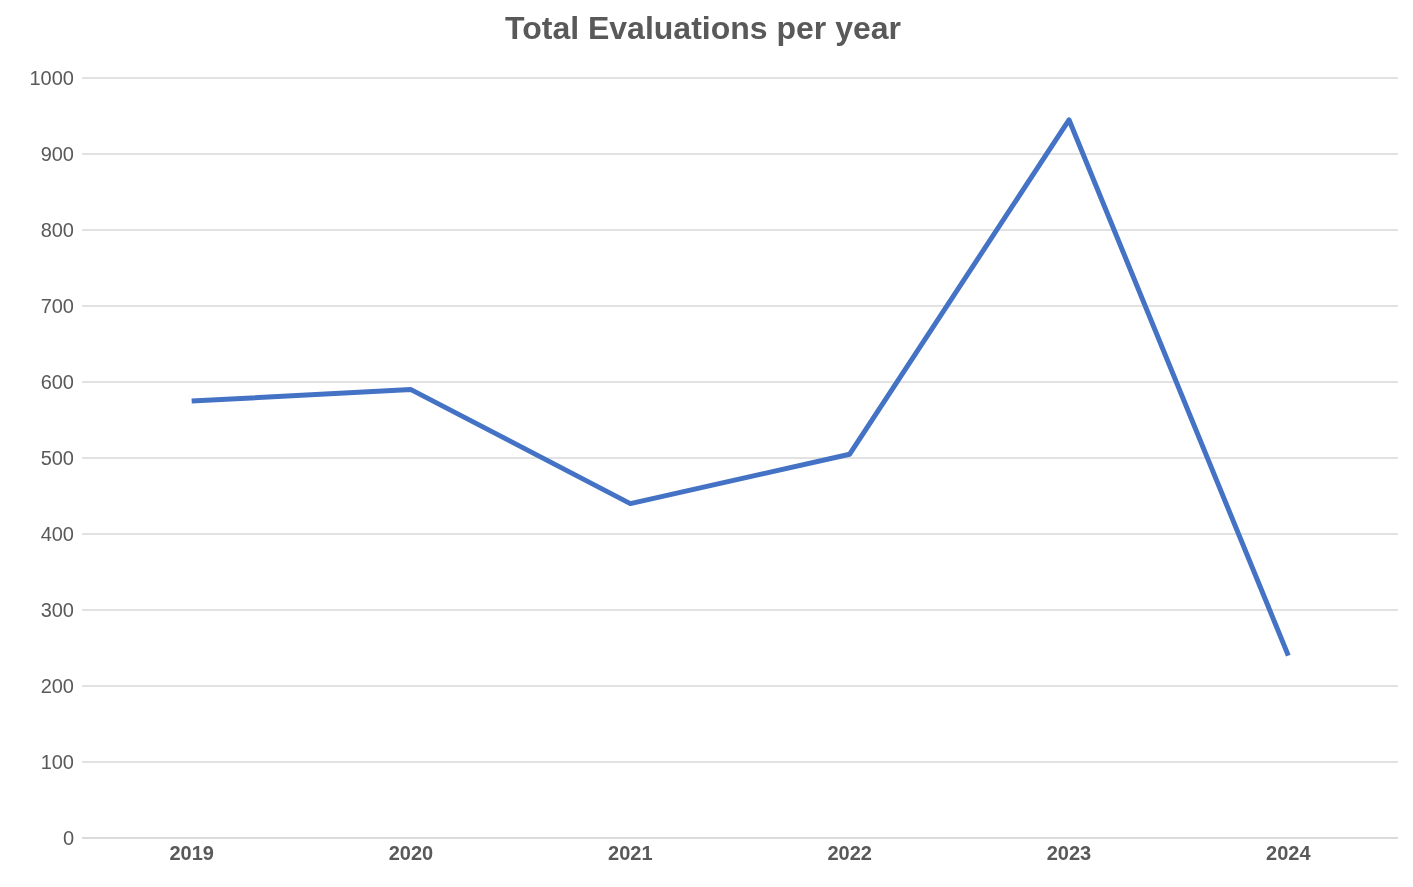 The width and height of the screenshot is (1413, 887). Describe the element at coordinates (1289, 853) in the screenshot. I see `x-tick-label: 2024` at that location.